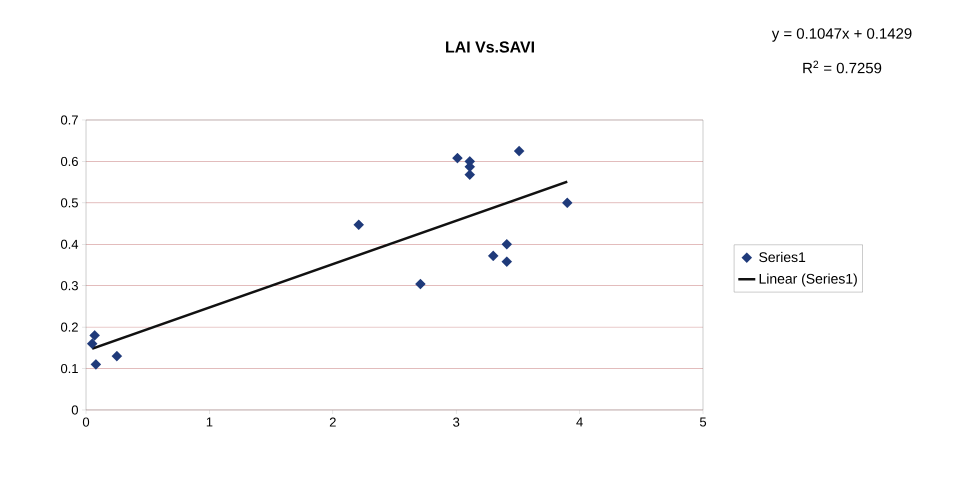 The height and width of the screenshot is (487, 964). Describe the element at coordinates (456, 422) in the screenshot. I see `x-tick-label: 3` at that location.